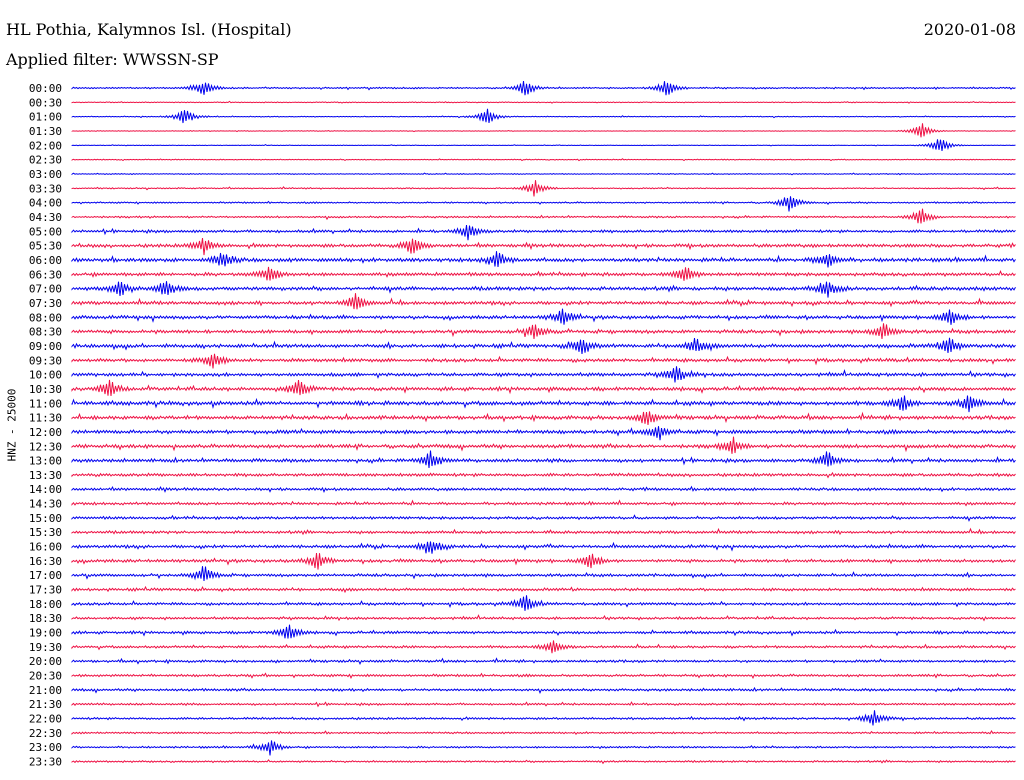 This screenshot has height=780, width=1024. Describe the element at coordinates (45, 145) in the screenshot. I see `time-label: 02:00` at that location.